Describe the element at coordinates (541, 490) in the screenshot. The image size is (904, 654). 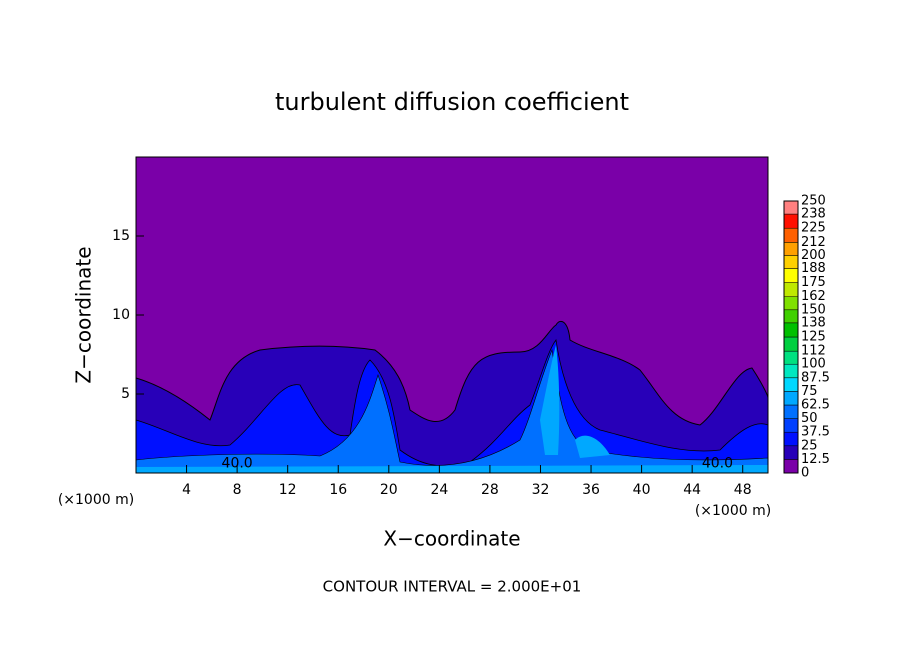
I see `x-tick-label: 32` at that location.